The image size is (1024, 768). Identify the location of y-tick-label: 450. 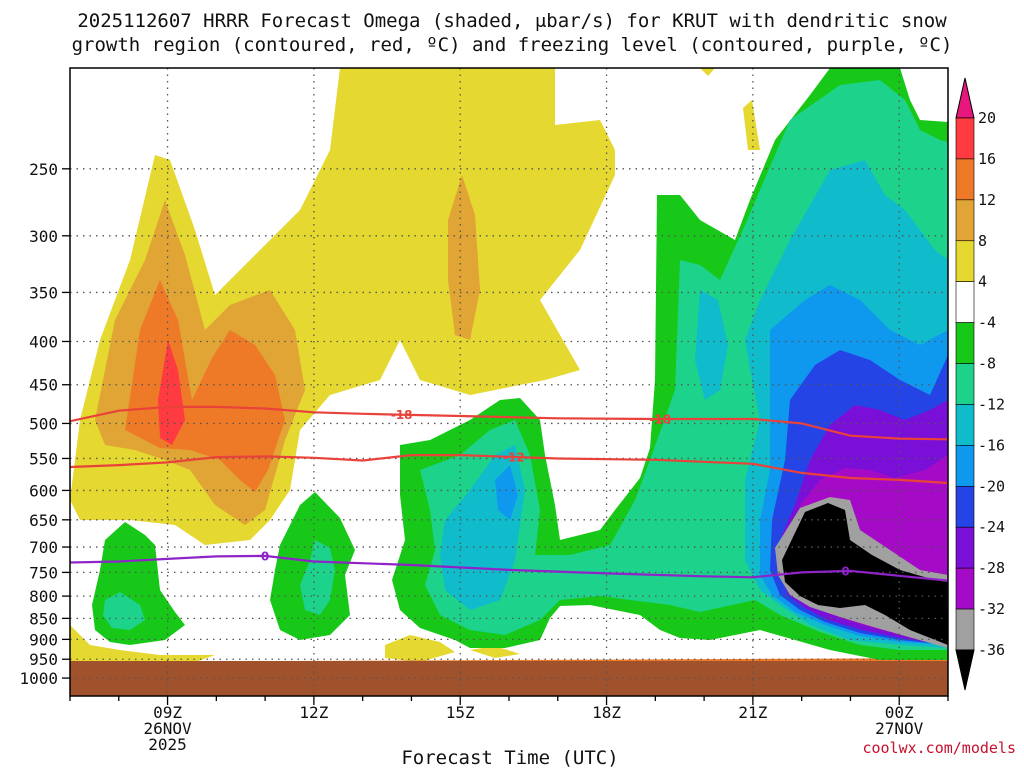
(43, 385).